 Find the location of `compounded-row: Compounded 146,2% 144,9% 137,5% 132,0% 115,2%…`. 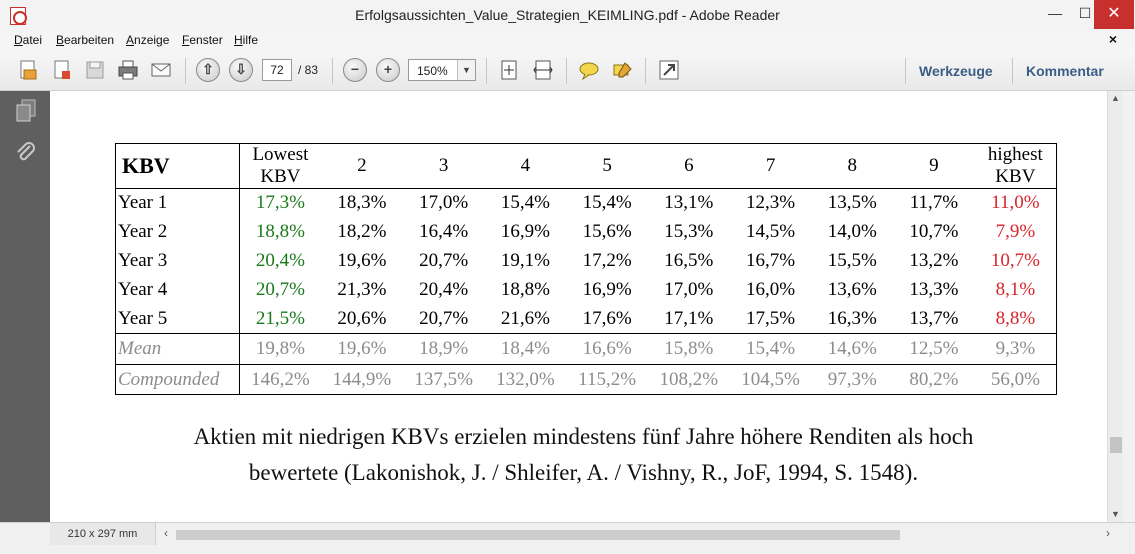

compounded-row: Compounded 146,2% 144,9% 137,5% 132,0% 115,2%… is located at coordinates (586, 379).